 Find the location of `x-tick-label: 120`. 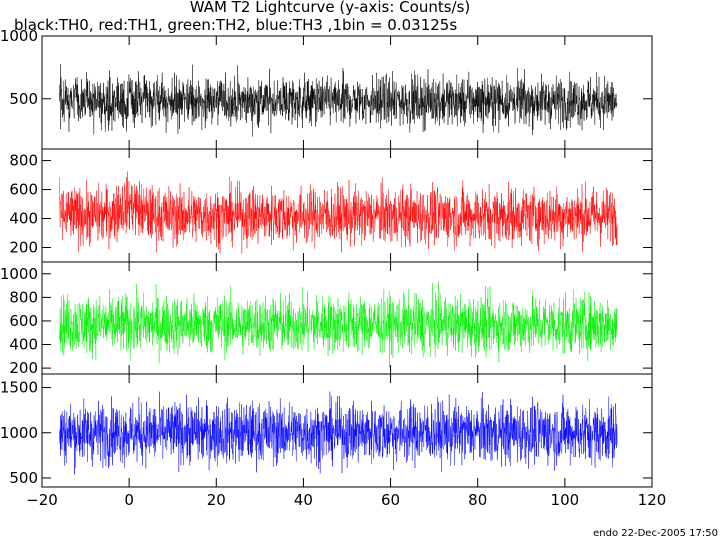

x-tick-label: 120 is located at coordinates (652, 500).